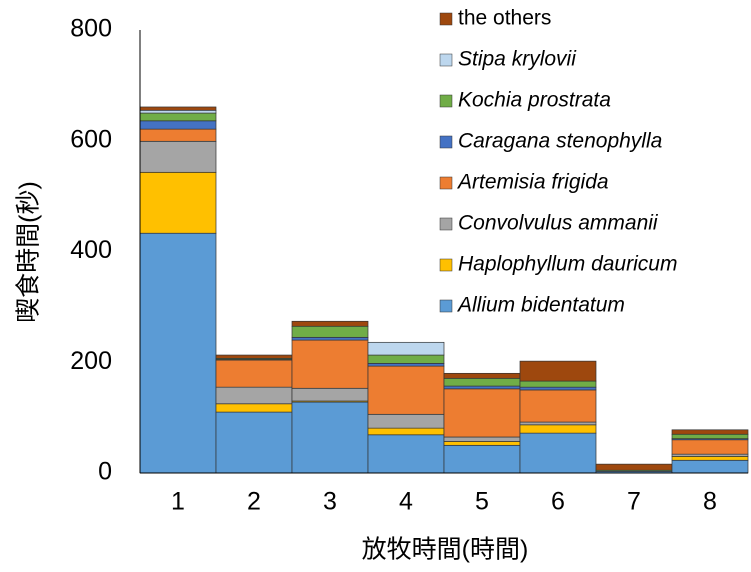 The image size is (751, 572). Describe the element at coordinates (540, 305) in the screenshot. I see `legend-label: Allium bidentatum` at that location.